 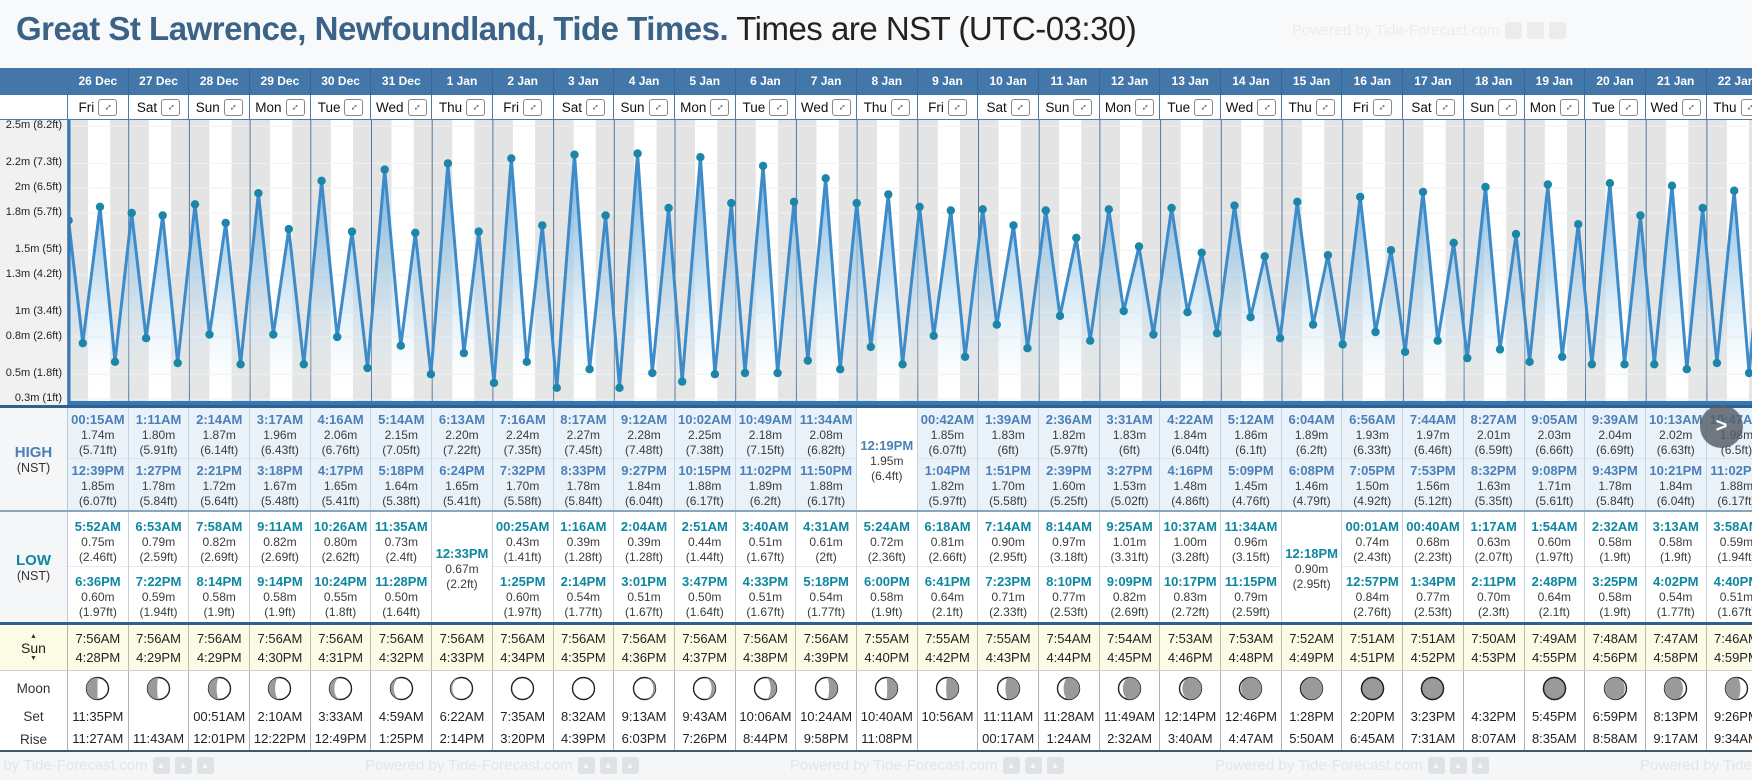 I want to click on tide-time: 11:50PM, so click(x=826, y=470).